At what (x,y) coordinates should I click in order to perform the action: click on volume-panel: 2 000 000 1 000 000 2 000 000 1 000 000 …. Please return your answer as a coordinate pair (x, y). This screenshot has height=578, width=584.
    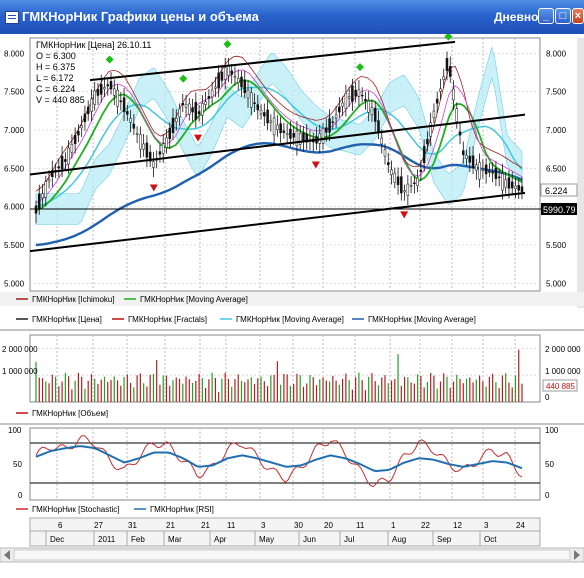
    Looking at the image, I should click on (291, 368).